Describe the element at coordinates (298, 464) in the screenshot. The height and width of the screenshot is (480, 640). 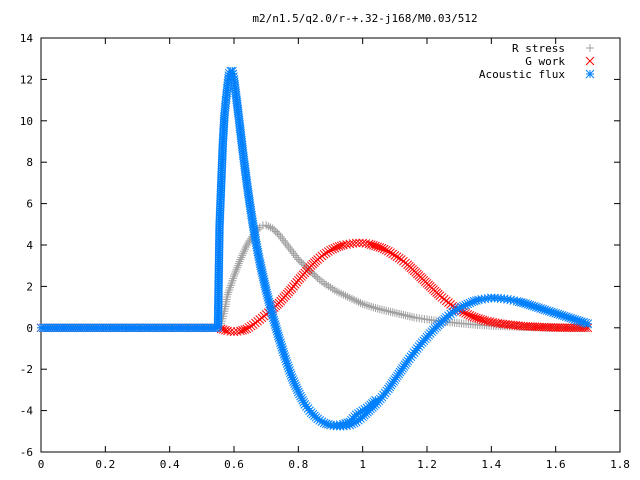
I see `x-tick-label: 0.8` at that location.